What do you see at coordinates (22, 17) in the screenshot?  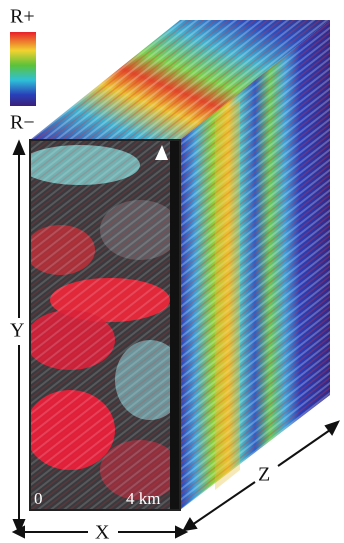 I see `colorbar-top-label: R+` at bounding box center [22, 17].